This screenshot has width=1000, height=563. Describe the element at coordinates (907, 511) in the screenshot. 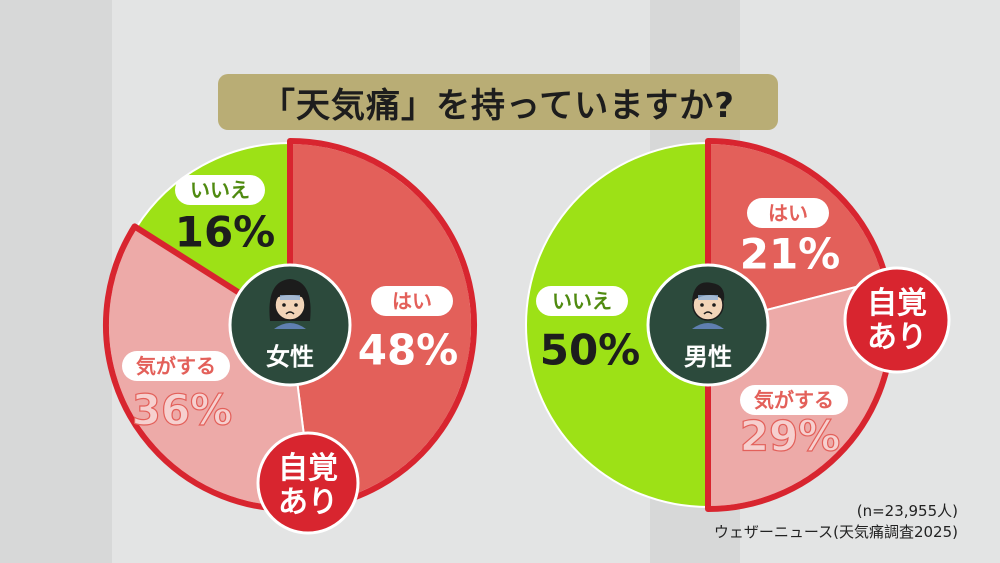

I see `sample-size: (n=23,955人)` at that location.